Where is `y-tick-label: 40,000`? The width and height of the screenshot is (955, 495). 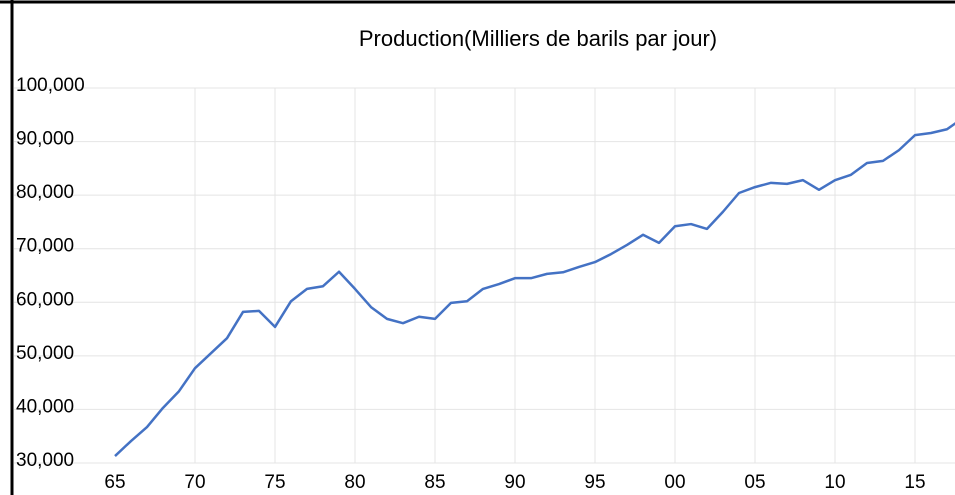 y-tick-label: 40,000 is located at coordinates (45, 406).